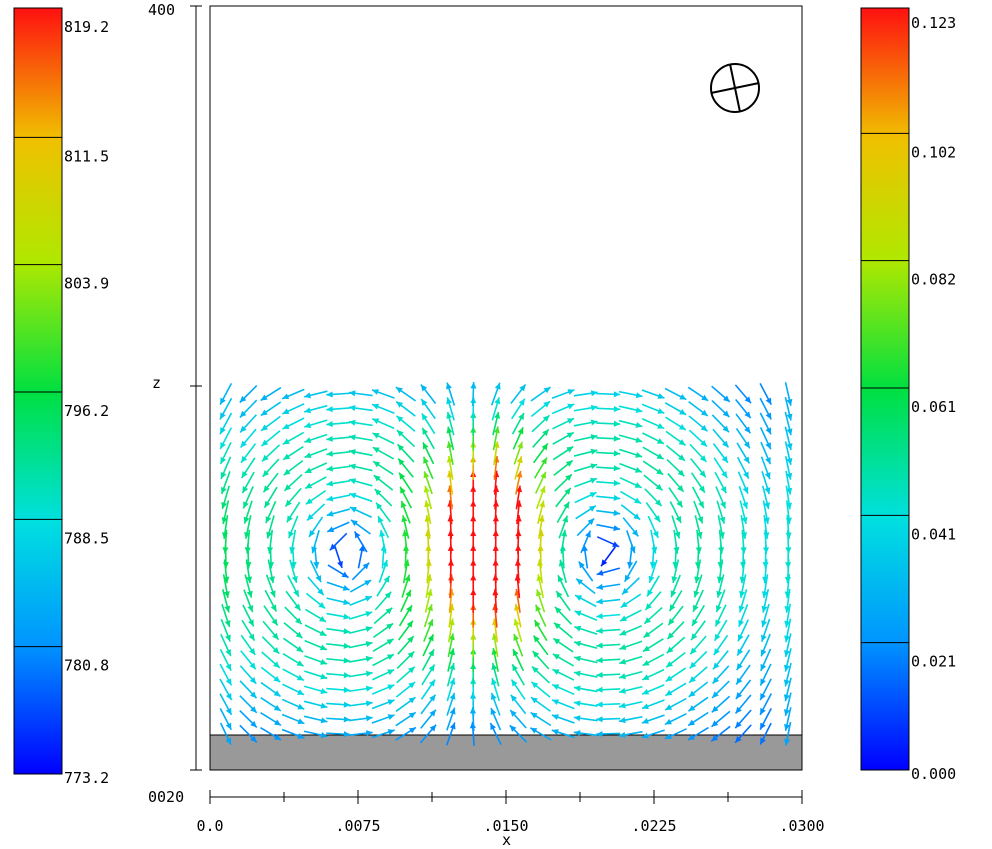 The height and width of the screenshot is (849, 992). What do you see at coordinates (86, 666) in the screenshot?
I see `left-colorbar-label: 780.8` at bounding box center [86, 666].